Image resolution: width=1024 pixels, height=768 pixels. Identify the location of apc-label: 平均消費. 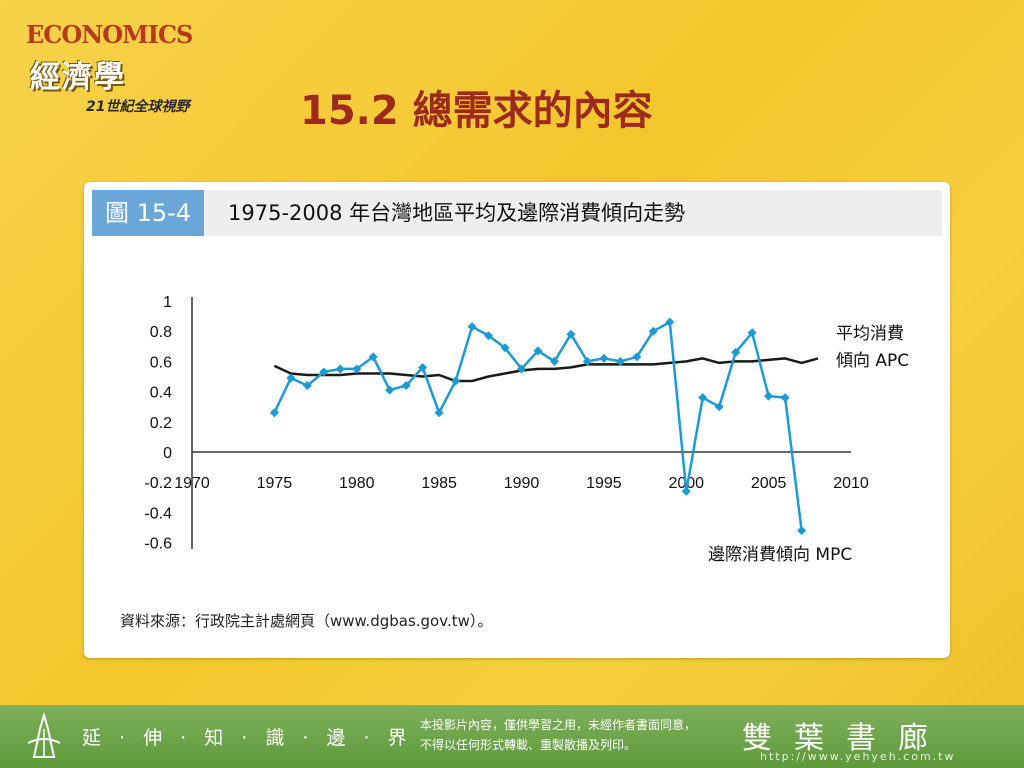
(870, 334).